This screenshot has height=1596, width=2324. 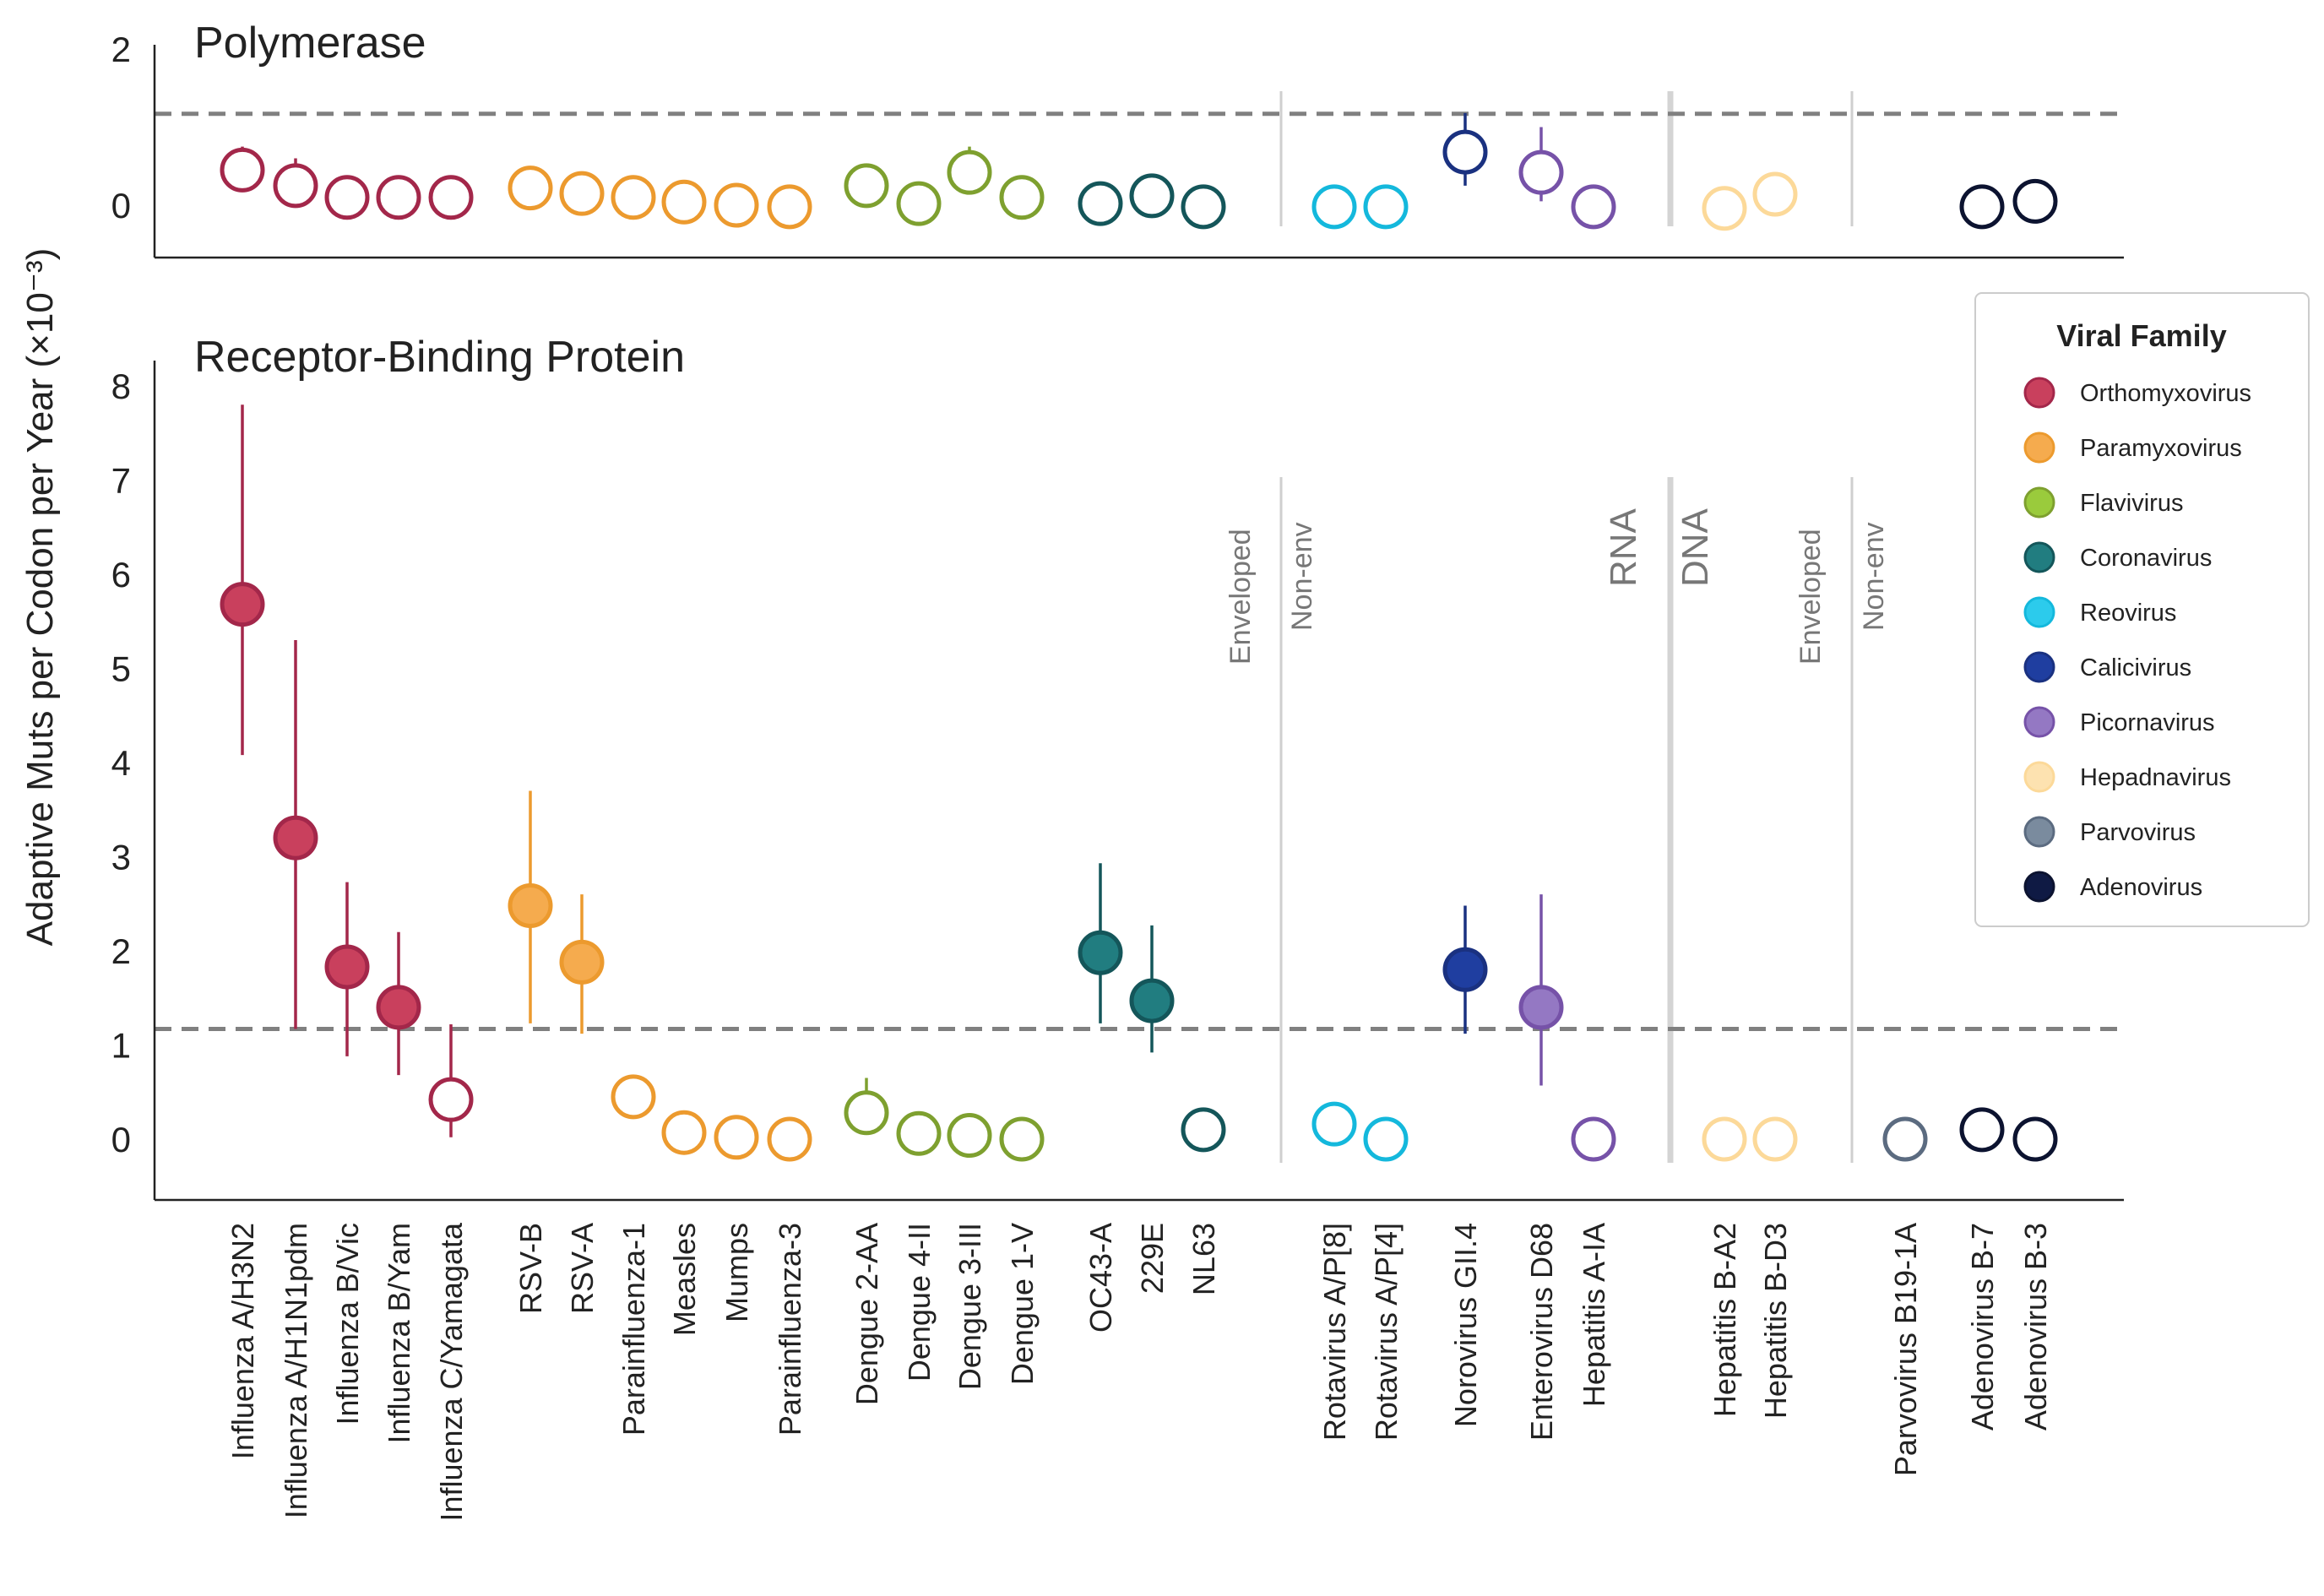 What do you see at coordinates (2138, 832) in the screenshot?
I see `legend-label: Parvovirus` at bounding box center [2138, 832].